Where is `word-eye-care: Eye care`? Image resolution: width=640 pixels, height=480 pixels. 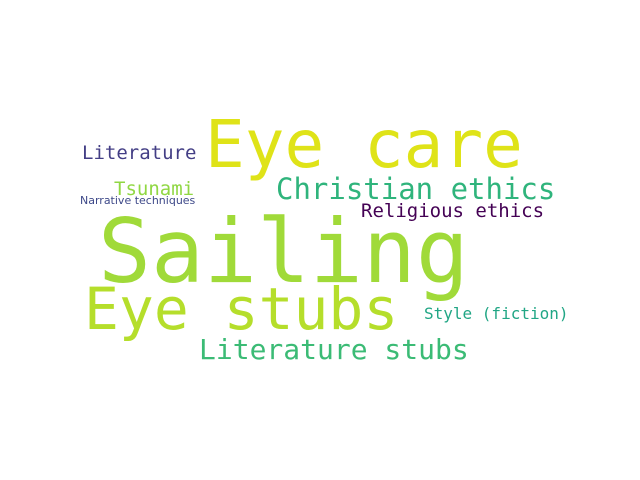 word-eye-care: Eye care is located at coordinates (364, 144).